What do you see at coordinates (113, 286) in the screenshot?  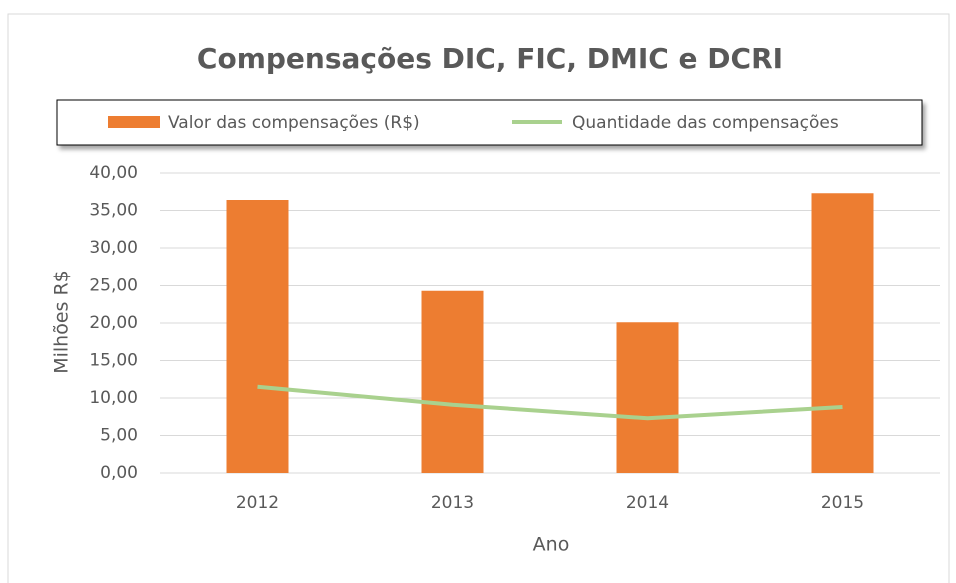 I see `y-tick-label: 25,00` at bounding box center [113, 286].